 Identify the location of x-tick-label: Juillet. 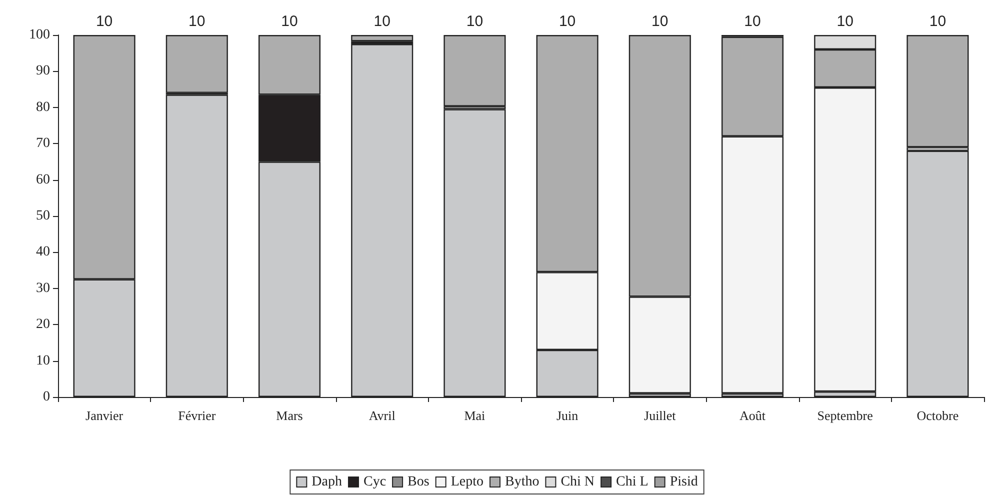
(660, 415).